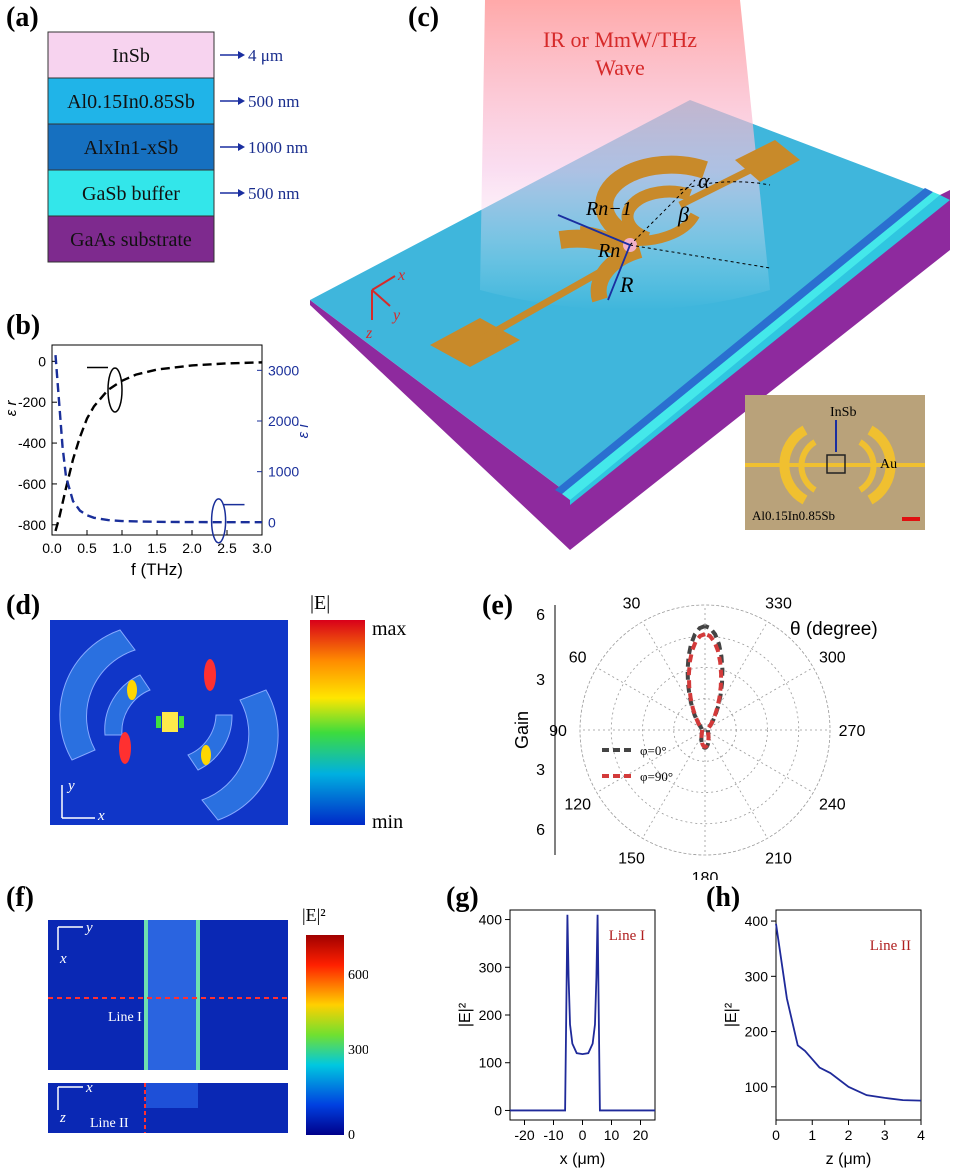 This screenshot has height=1176, width=961. What do you see at coordinates (22, 17) in the screenshot?
I see `panel-label-a: (a)` at bounding box center [22, 17].